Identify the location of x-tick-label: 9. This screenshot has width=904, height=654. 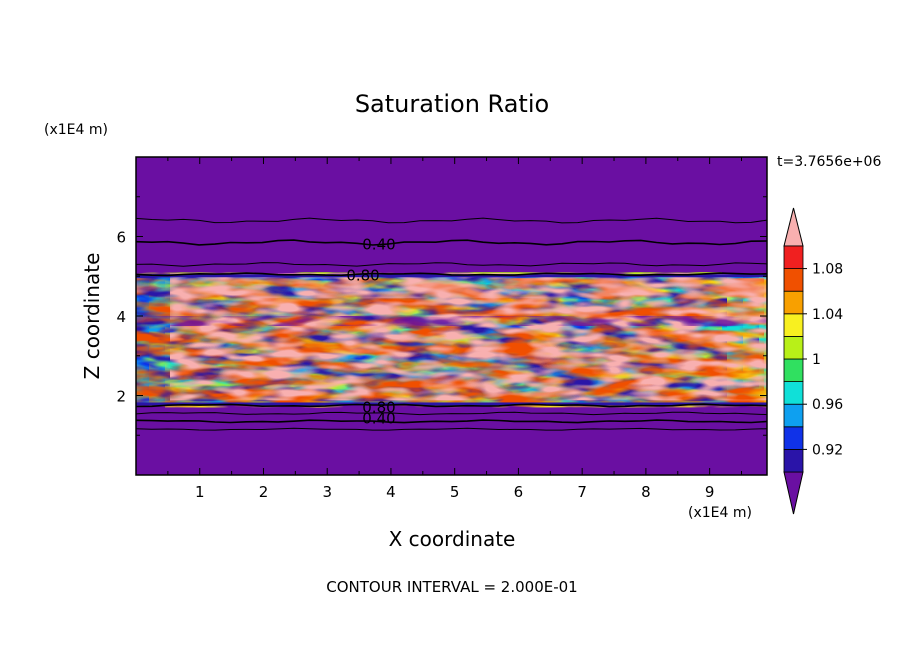
(710, 492).